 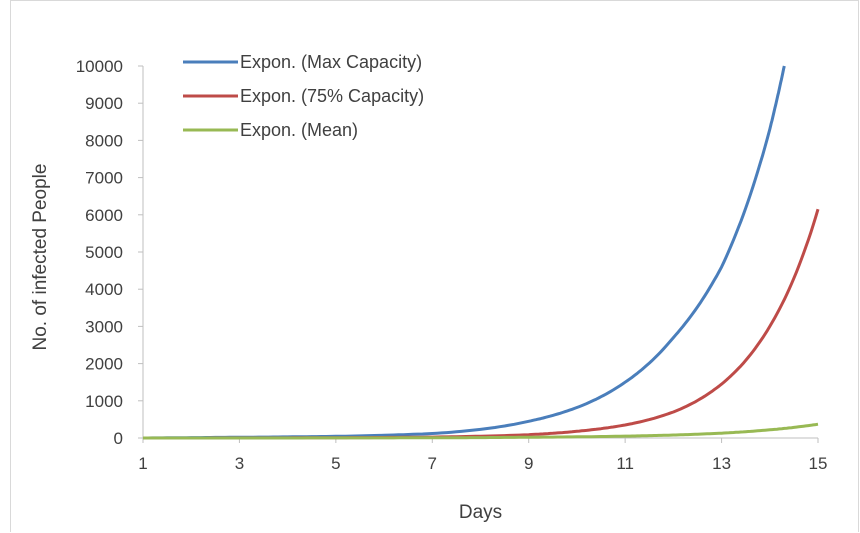 I want to click on y-tick-label: 9000, so click(x=104, y=103).